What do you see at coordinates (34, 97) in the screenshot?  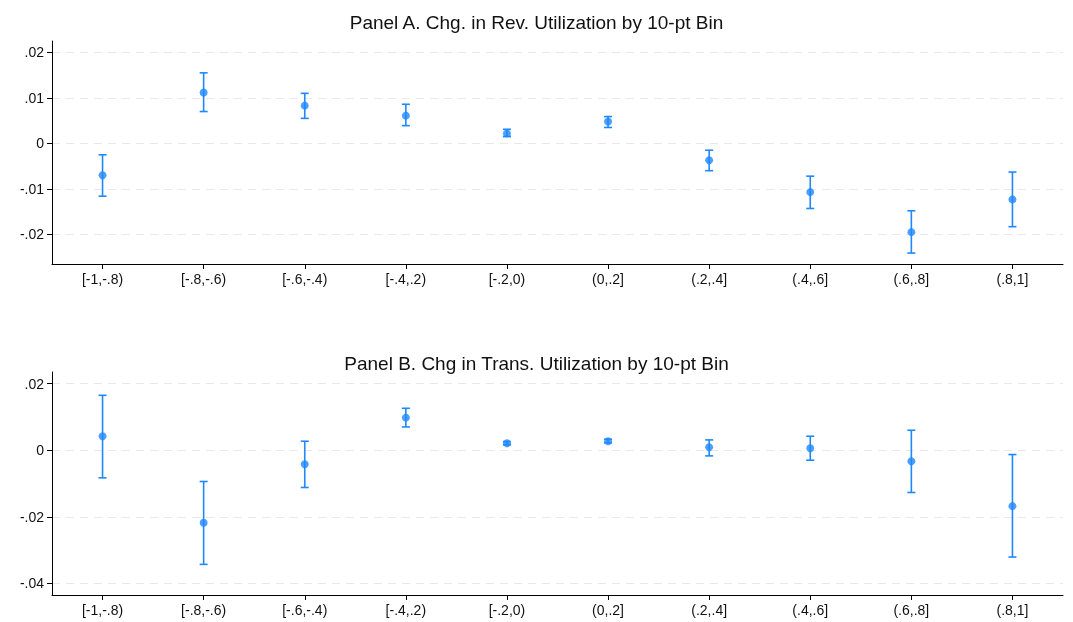 I see `y-tick-label: .01` at bounding box center [34, 97].